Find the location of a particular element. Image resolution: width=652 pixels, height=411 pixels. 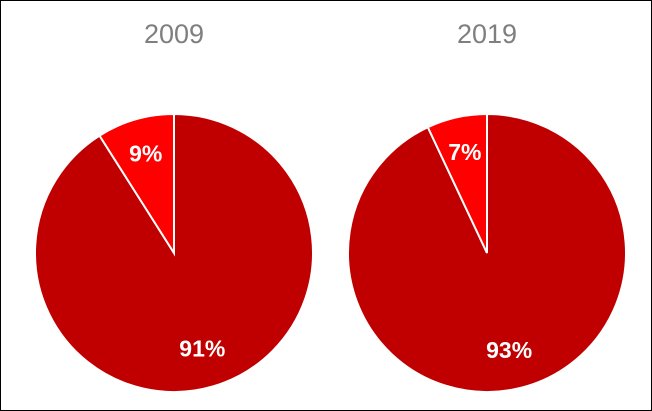

data-label: 9% is located at coordinates (145, 154).